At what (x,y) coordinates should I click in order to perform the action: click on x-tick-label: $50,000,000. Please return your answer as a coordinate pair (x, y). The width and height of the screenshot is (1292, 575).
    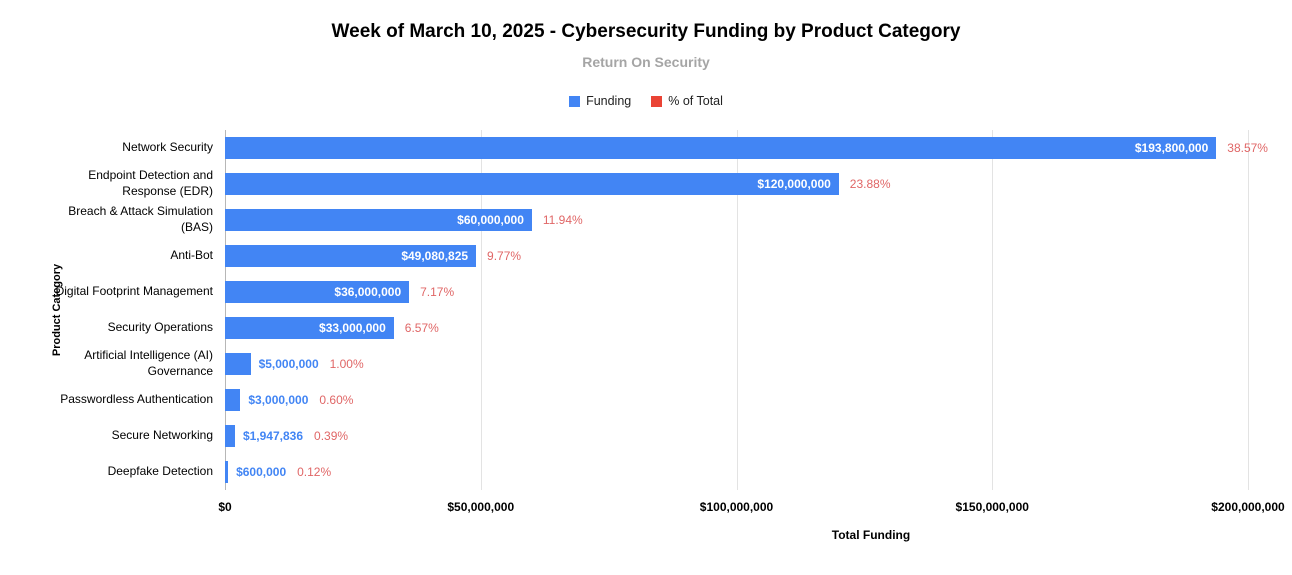
    Looking at the image, I should click on (481, 507).